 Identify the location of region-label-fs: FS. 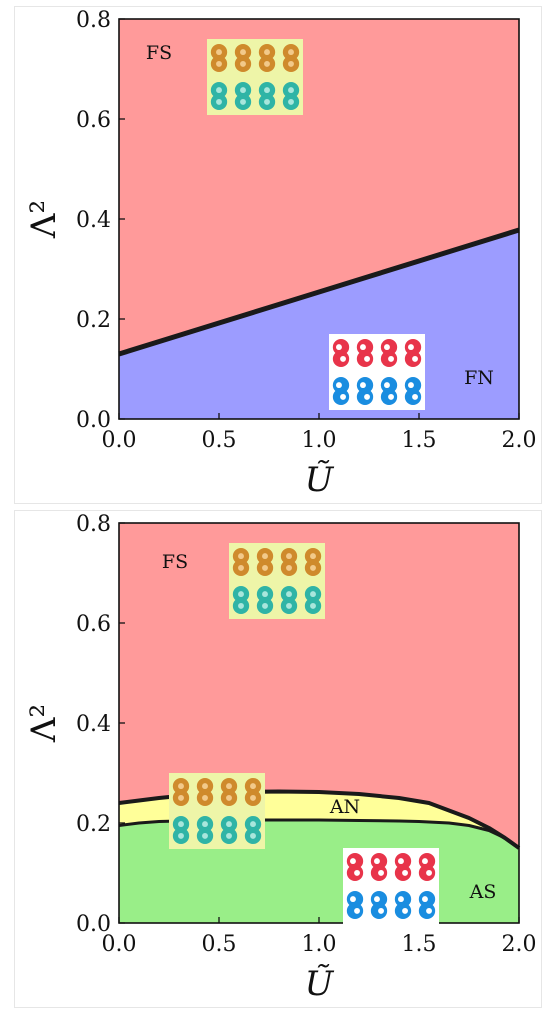
(175, 562).